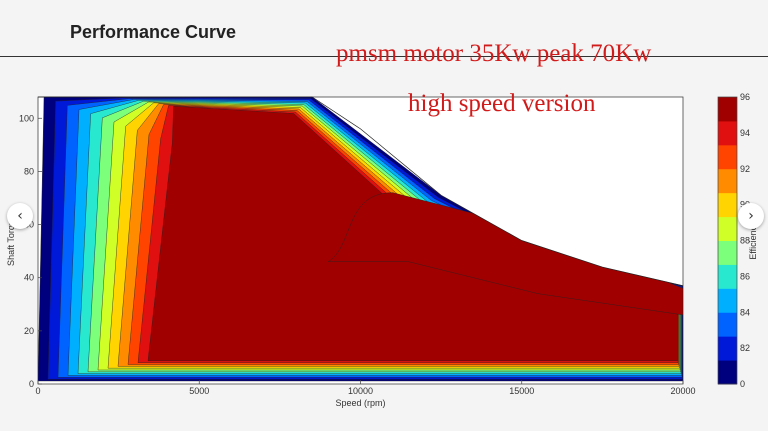 Image resolution: width=768 pixels, height=431 pixels. Describe the element at coordinates (745, 241) in the screenshot. I see `colorbar-tick-label: 88` at that location.